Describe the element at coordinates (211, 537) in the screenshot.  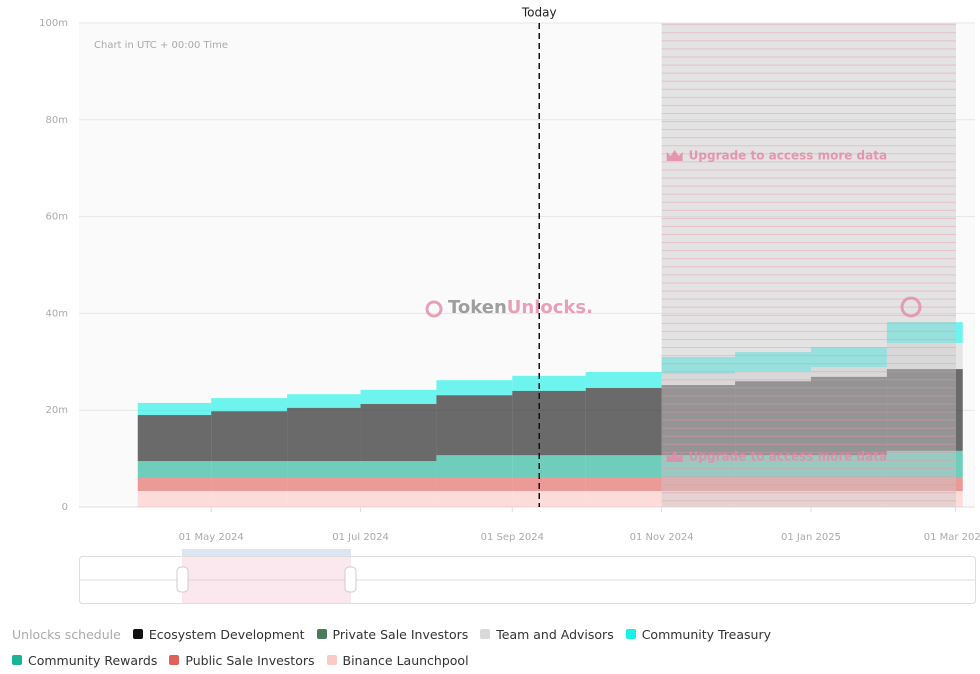
I see `x-tick-label: 01 May 2024` at that location.